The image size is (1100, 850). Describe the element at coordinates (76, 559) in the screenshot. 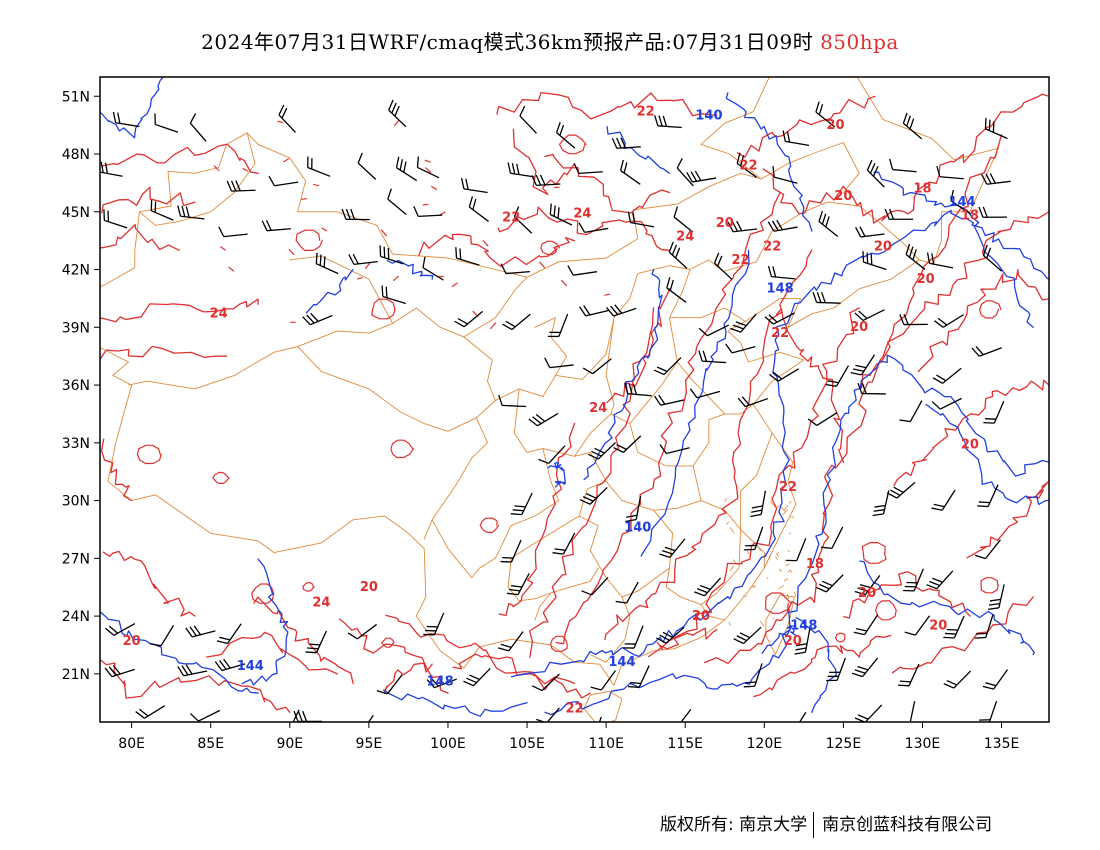

I see `y-tick-label: 27N` at that location.